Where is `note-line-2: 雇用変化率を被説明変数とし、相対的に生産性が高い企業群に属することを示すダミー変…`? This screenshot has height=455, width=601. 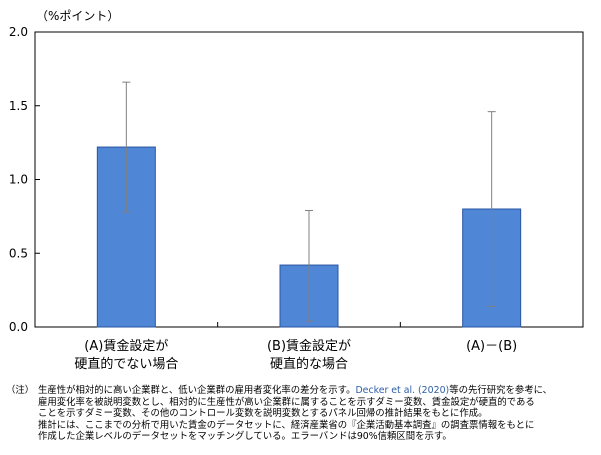
note-line-2: 雇用変化率を被説明変数とし、相対的に生産性が高い企業群に属することを示すダミー変… is located at coordinates (286, 402).